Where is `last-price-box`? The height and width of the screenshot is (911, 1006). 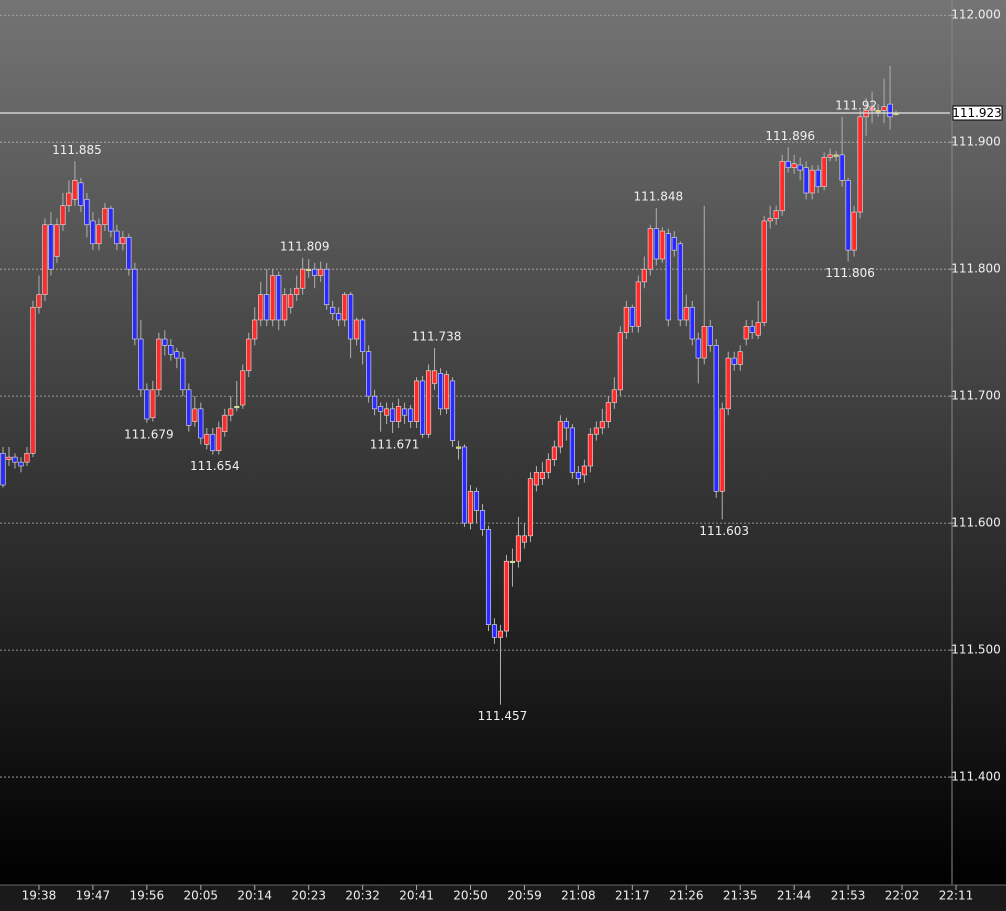
last-price-box is located at coordinates (977, 113).